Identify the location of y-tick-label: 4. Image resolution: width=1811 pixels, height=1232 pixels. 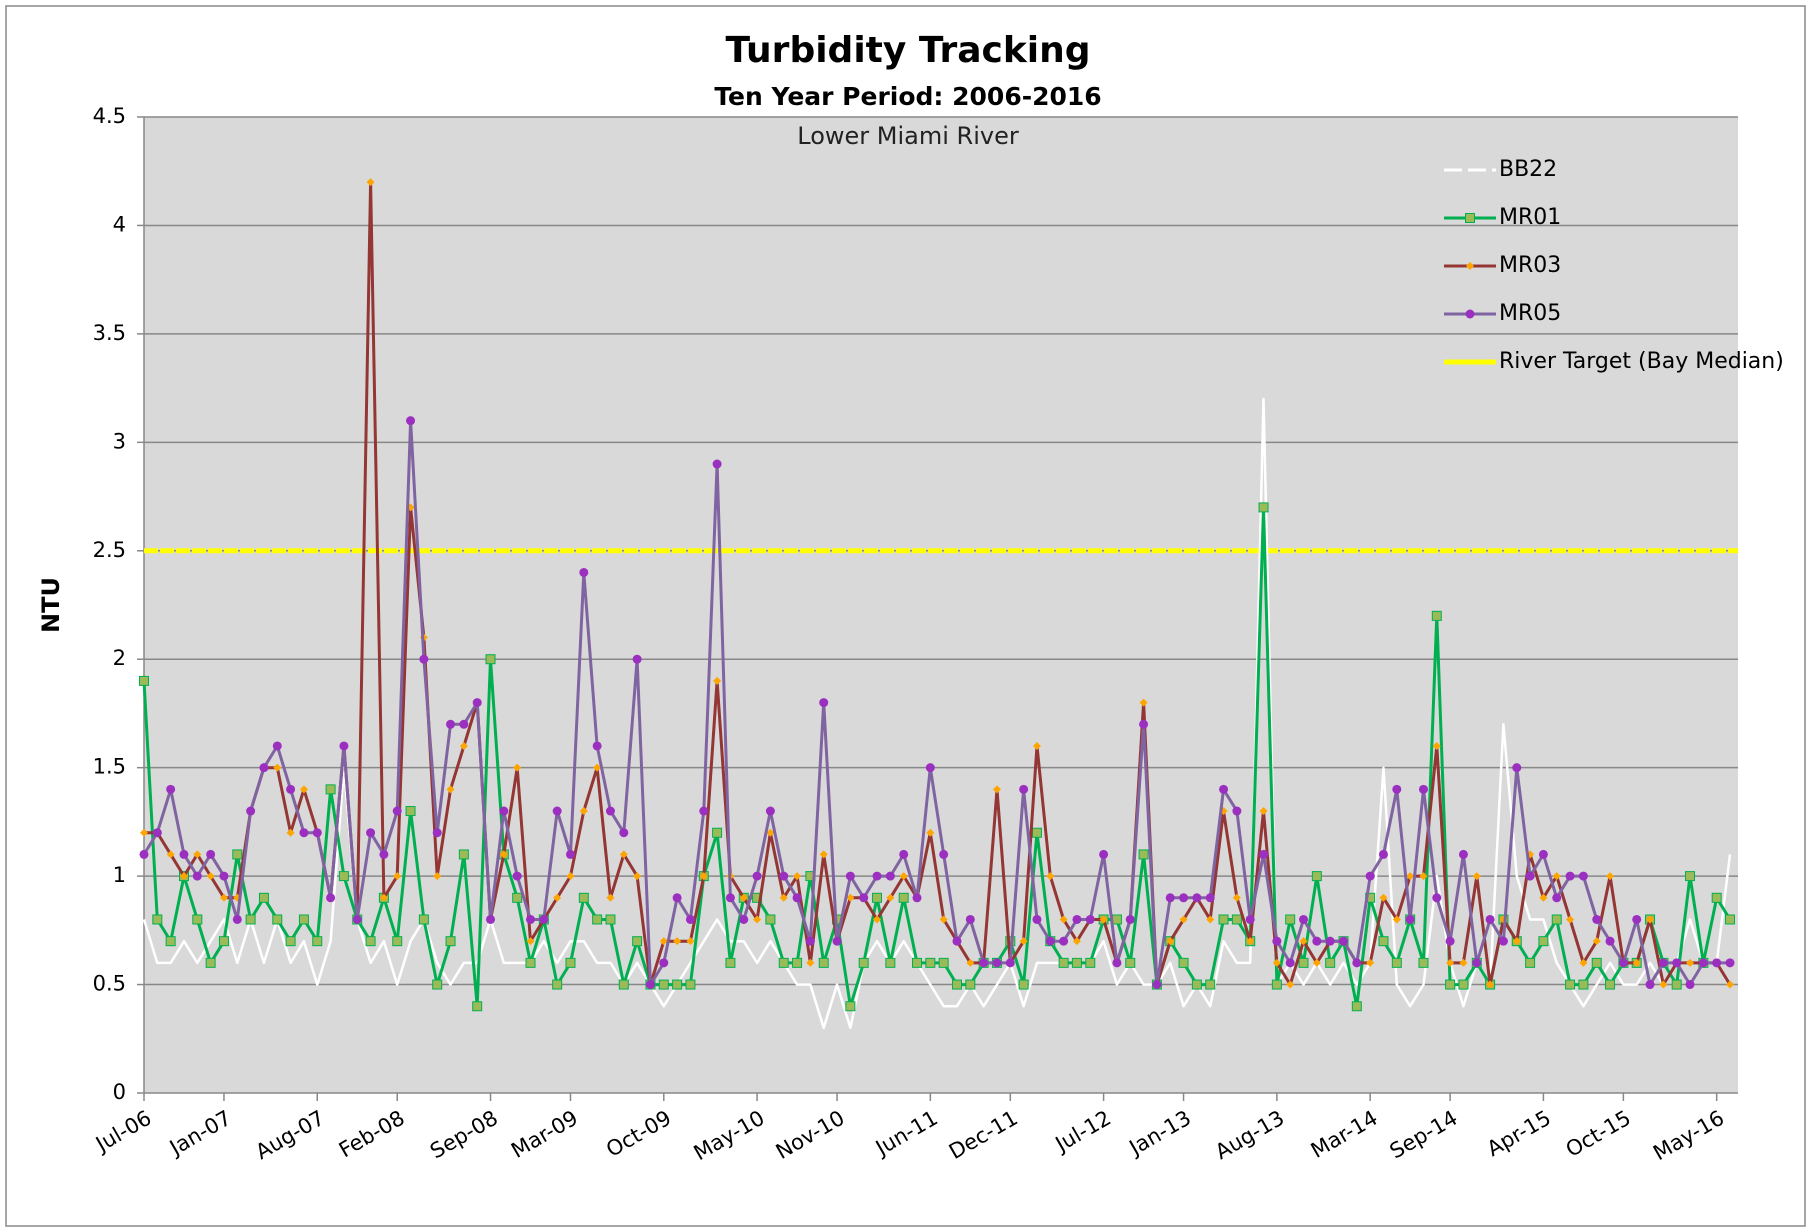
(119, 224).